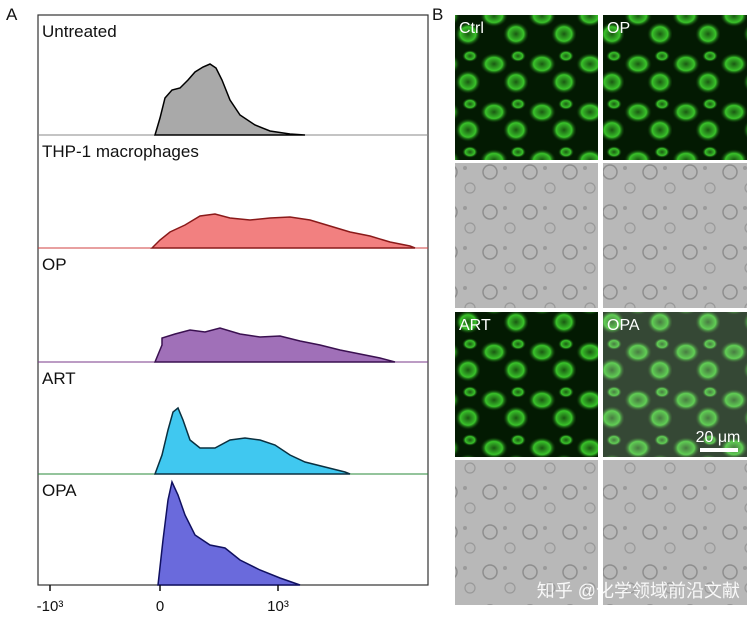  I want to click on histogram-label: OP, so click(54, 264).